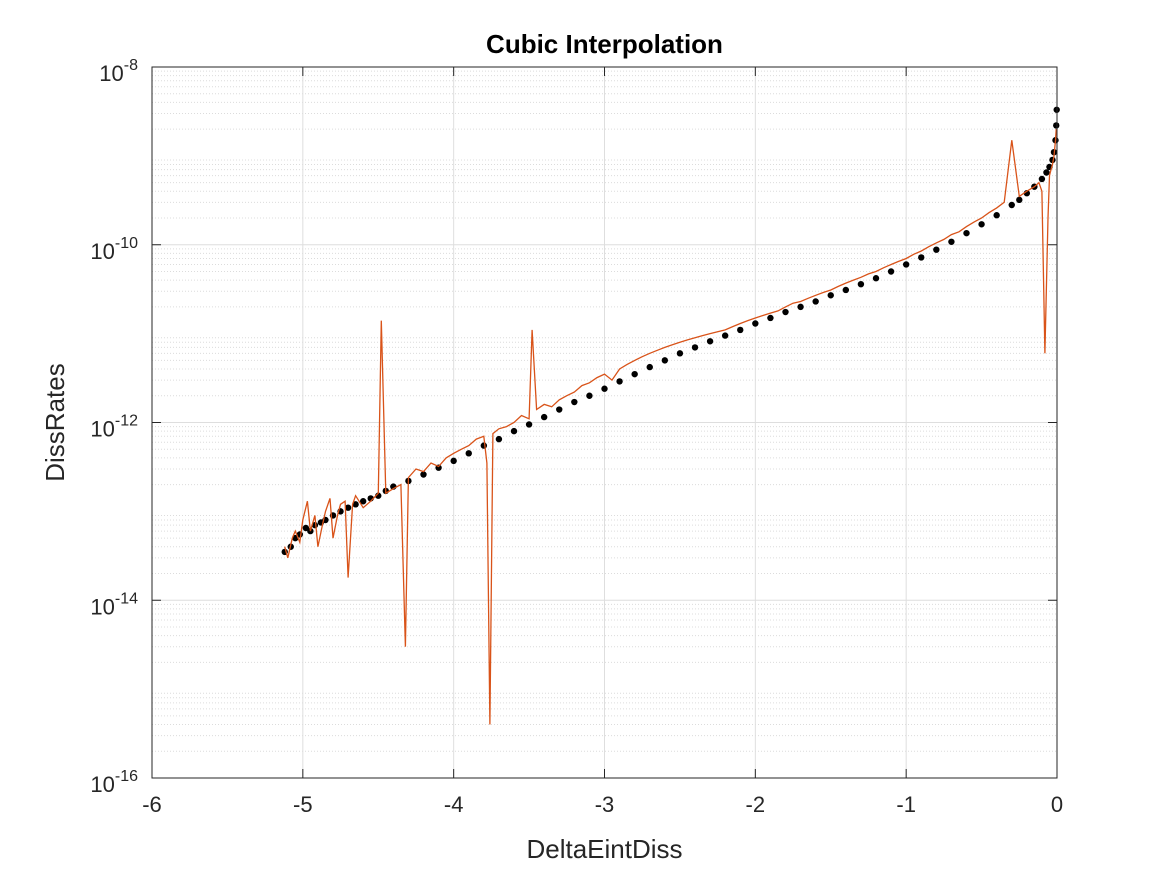 This screenshot has width=1167, height=875. What do you see at coordinates (55, 422) in the screenshot?
I see `y-axis-label: DissRates` at bounding box center [55, 422].